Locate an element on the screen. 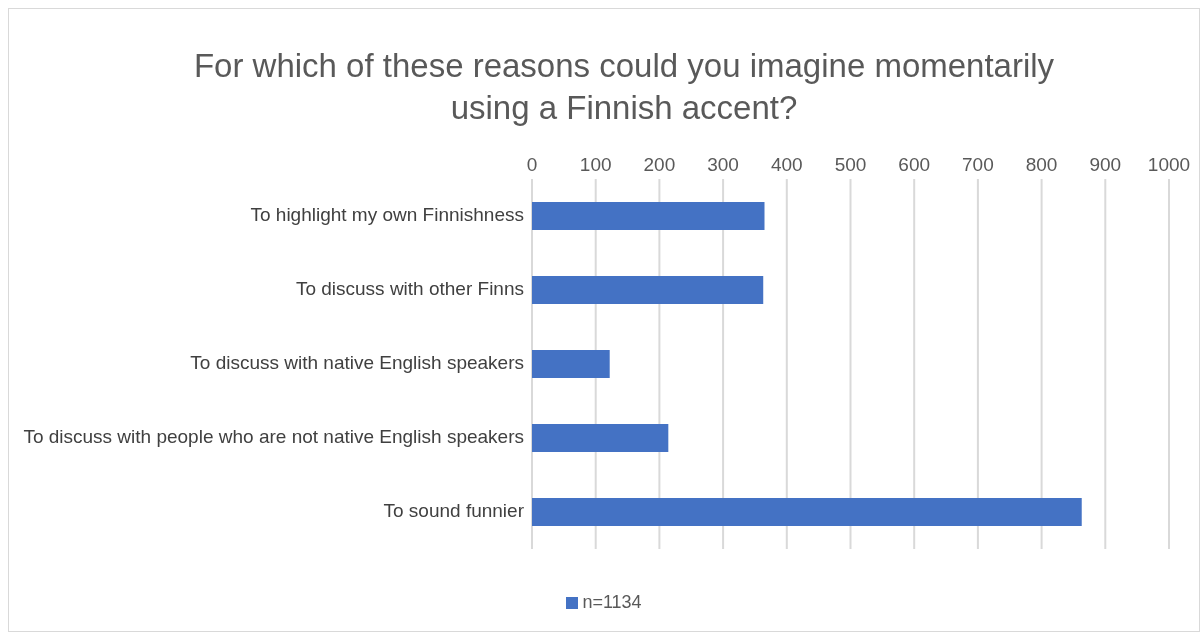 This screenshot has height=632, width=1200. y-tick-label: To discuss with other Finns is located at coordinates (409, 289).